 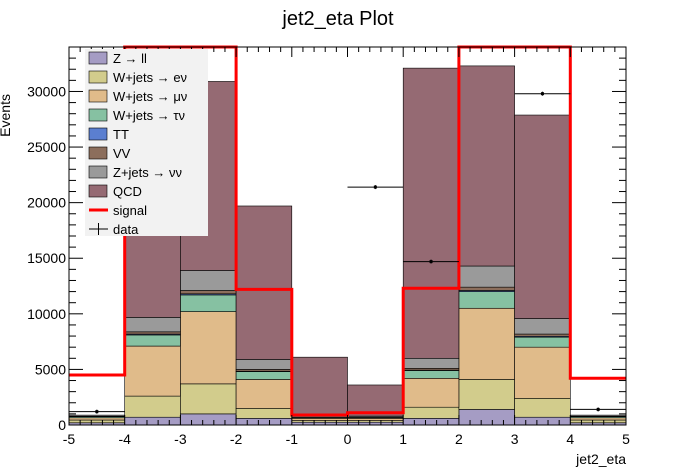 What do you see at coordinates (459, 439) in the screenshot?
I see `x-tick-label: 2` at bounding box center [459, 439].